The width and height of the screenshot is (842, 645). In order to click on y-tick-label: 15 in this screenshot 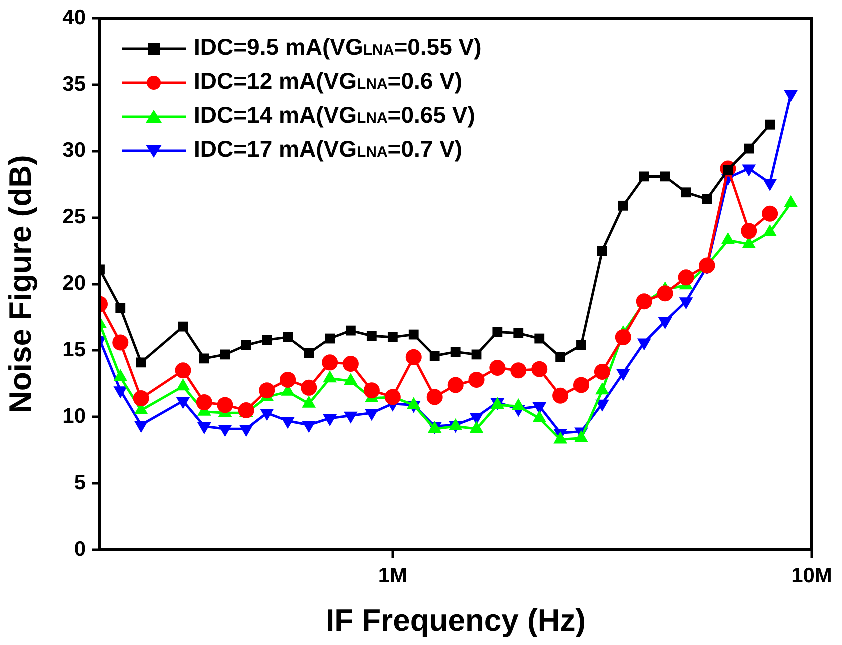, I will do `click(74, 350)`.